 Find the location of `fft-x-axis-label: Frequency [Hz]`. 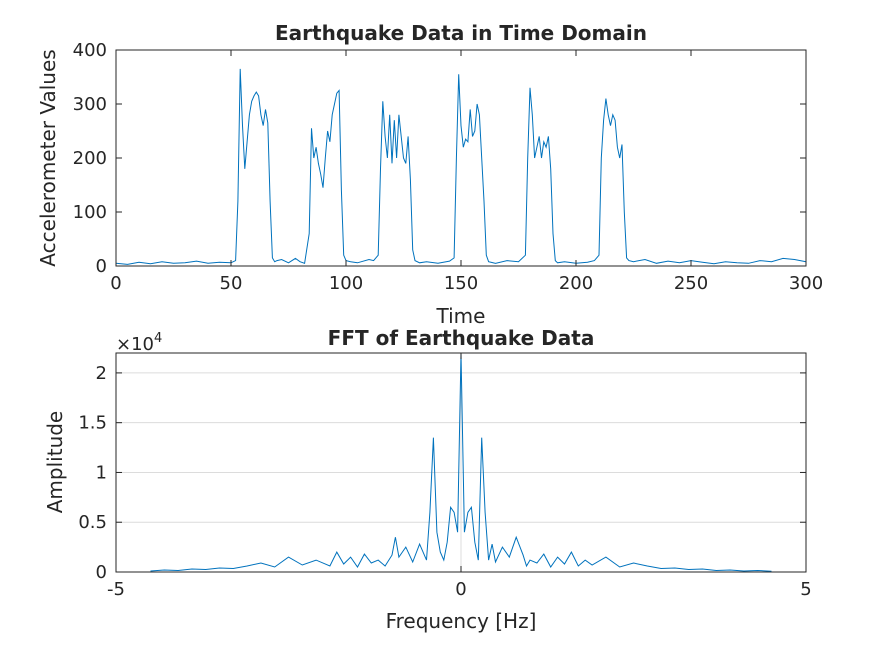

fft-x-axis-label: Frequency [Hz] is located at coordinates (461, 621).